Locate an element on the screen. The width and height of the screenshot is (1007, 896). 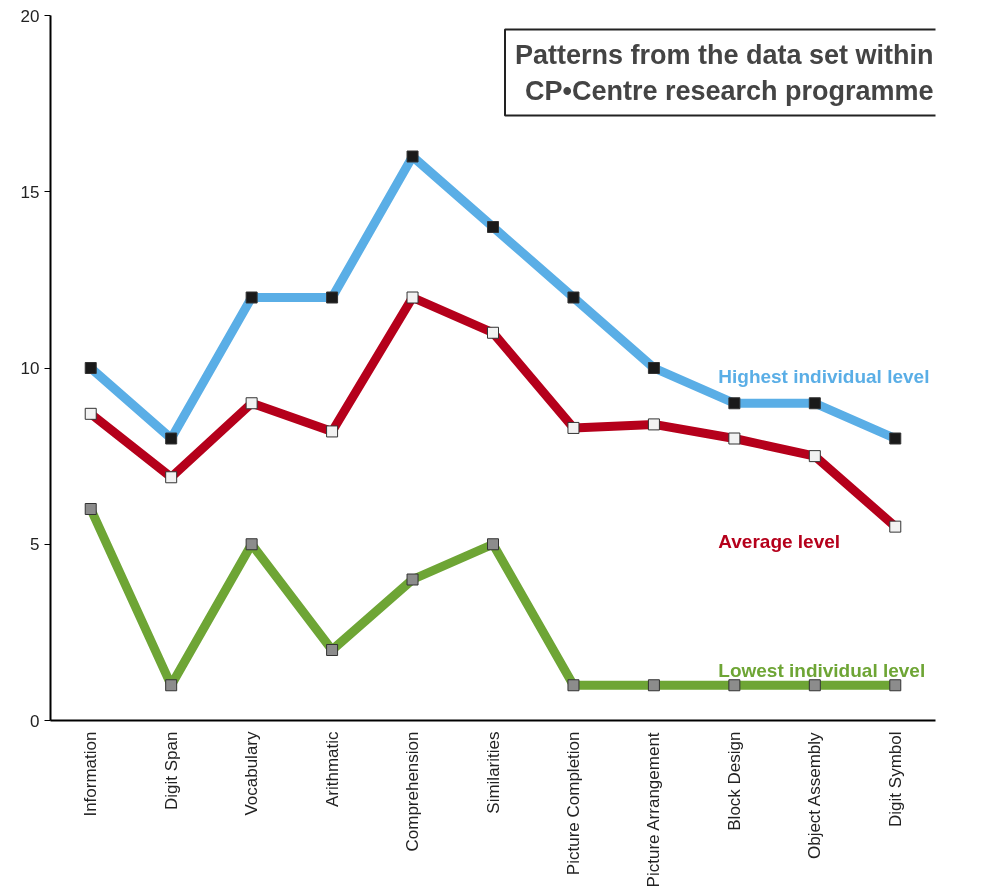
x-tick-label: Object Assembly is located at coordinates (815, 795).